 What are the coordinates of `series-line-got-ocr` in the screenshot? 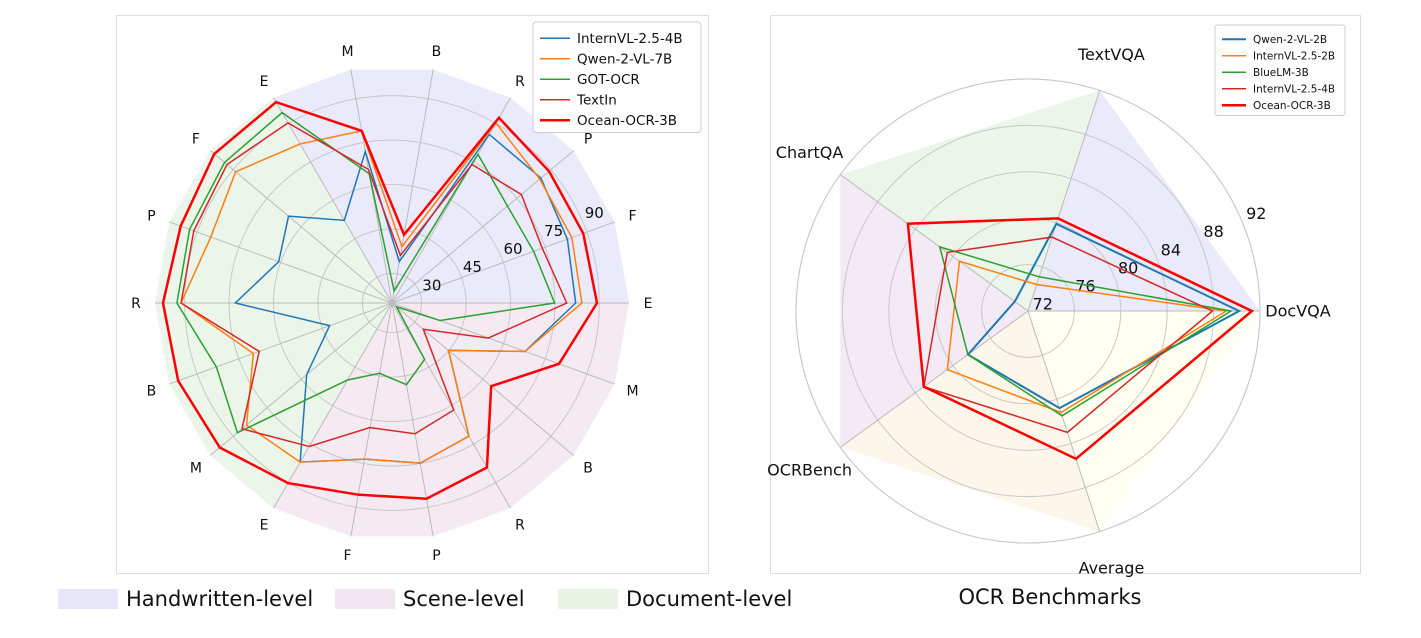 It's located at (366, 272).